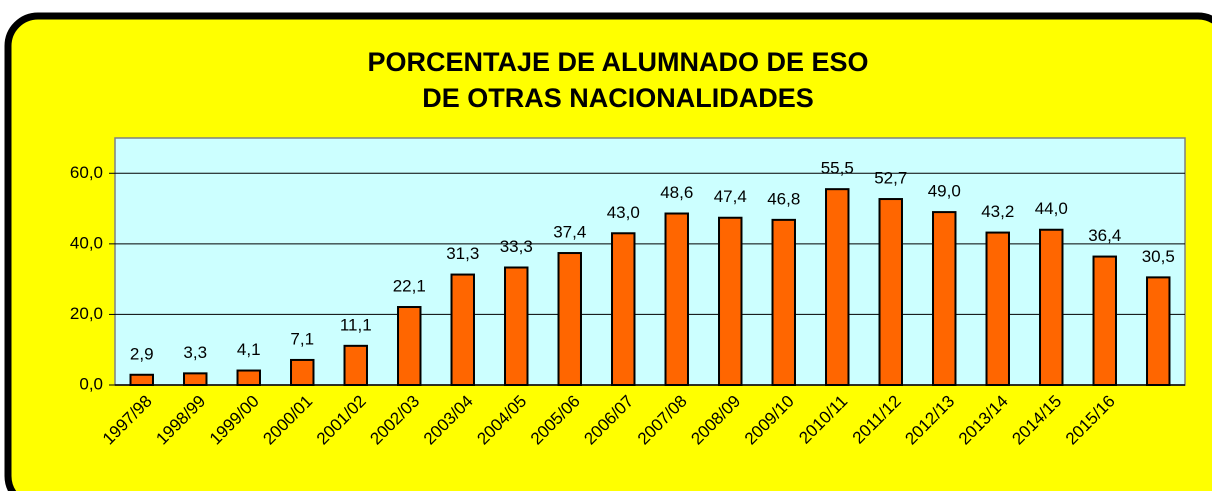 The image size is (1212, 491). Describe the element at coordinates (86, 313) in the screenshot. I see `y-tick-label: 20,0` at that location.